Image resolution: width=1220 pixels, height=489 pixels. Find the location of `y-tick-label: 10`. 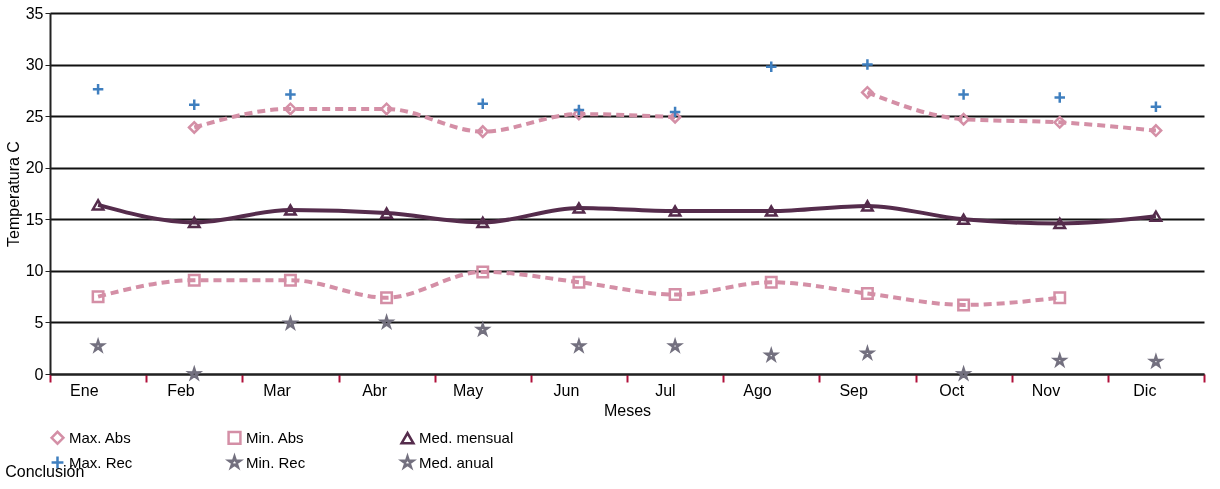

y-tick-label: 10 is located at coordinates (34, 271).